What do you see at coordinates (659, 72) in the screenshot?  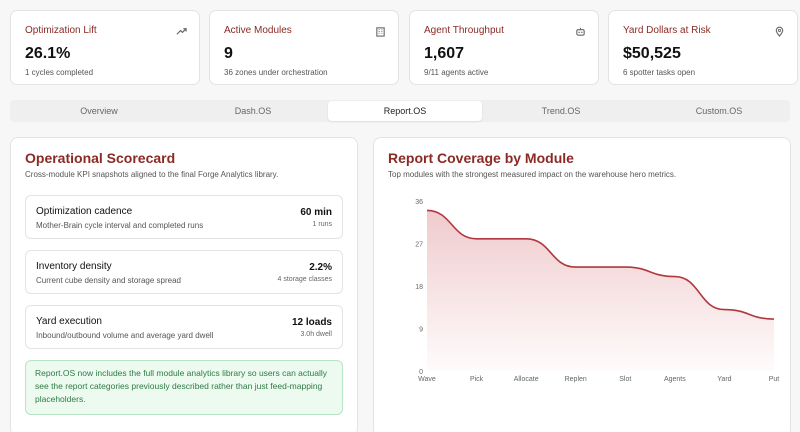 I see `kpi-sub: 6 spotter tasks open` at bounding box center [659, 72].